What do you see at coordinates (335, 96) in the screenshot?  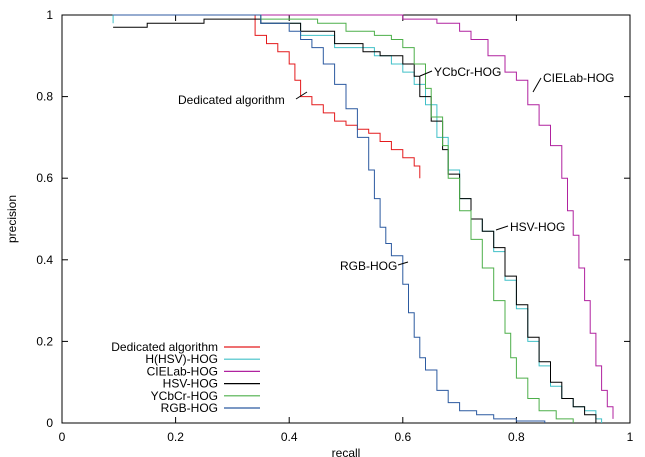 I see `series-line-dedicated-algorithm` at bounding box center [335, 96].